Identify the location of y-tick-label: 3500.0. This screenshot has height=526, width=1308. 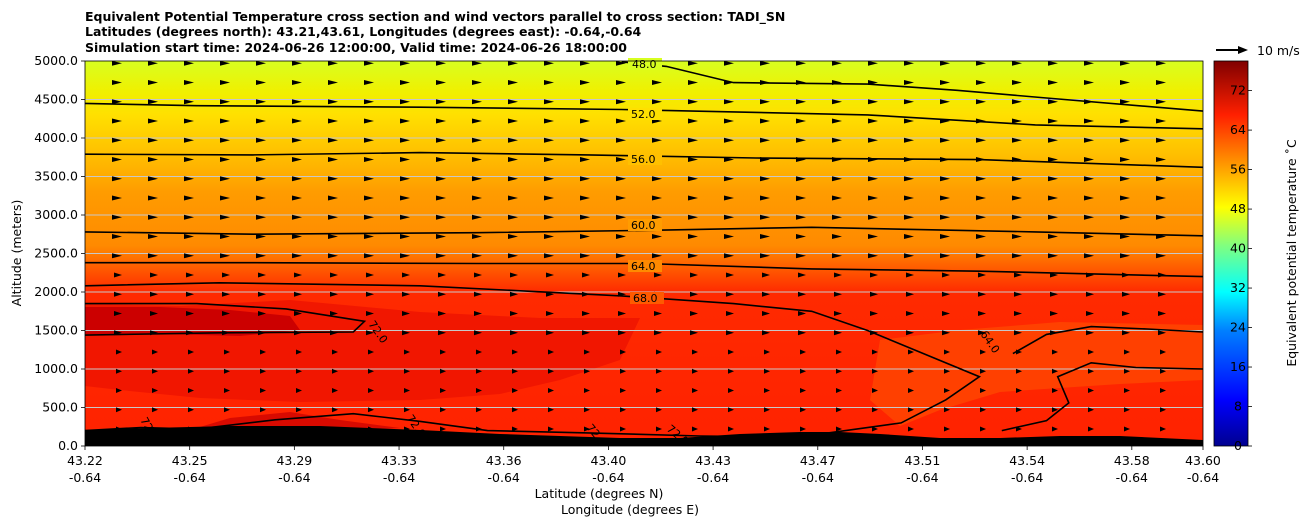
(56, 176).